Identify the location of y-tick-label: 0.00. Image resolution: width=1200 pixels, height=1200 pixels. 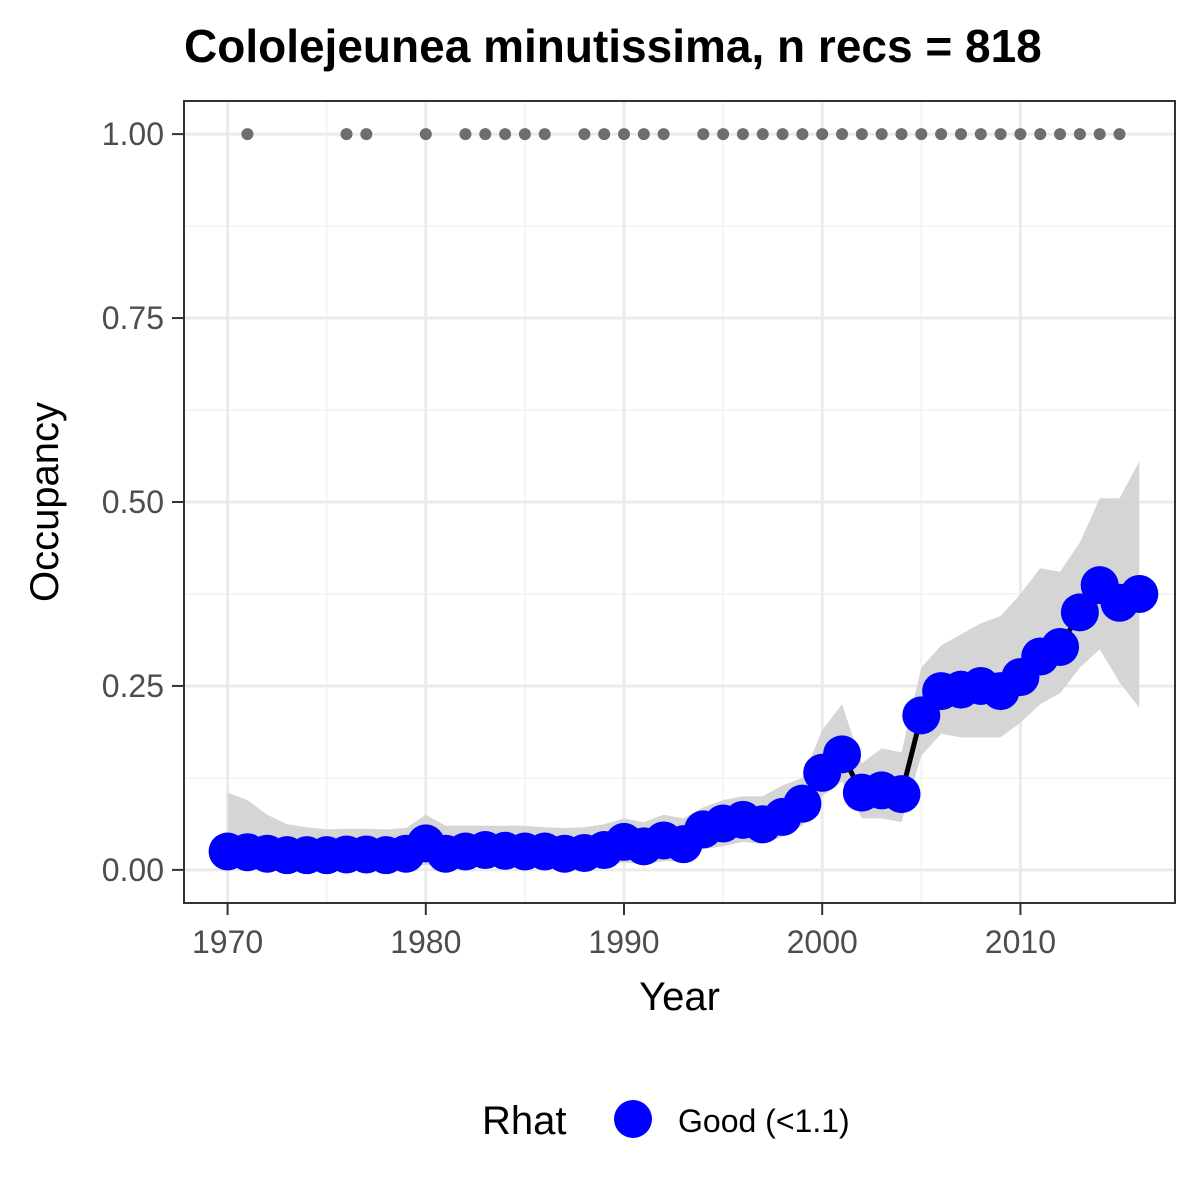
(133, 870).